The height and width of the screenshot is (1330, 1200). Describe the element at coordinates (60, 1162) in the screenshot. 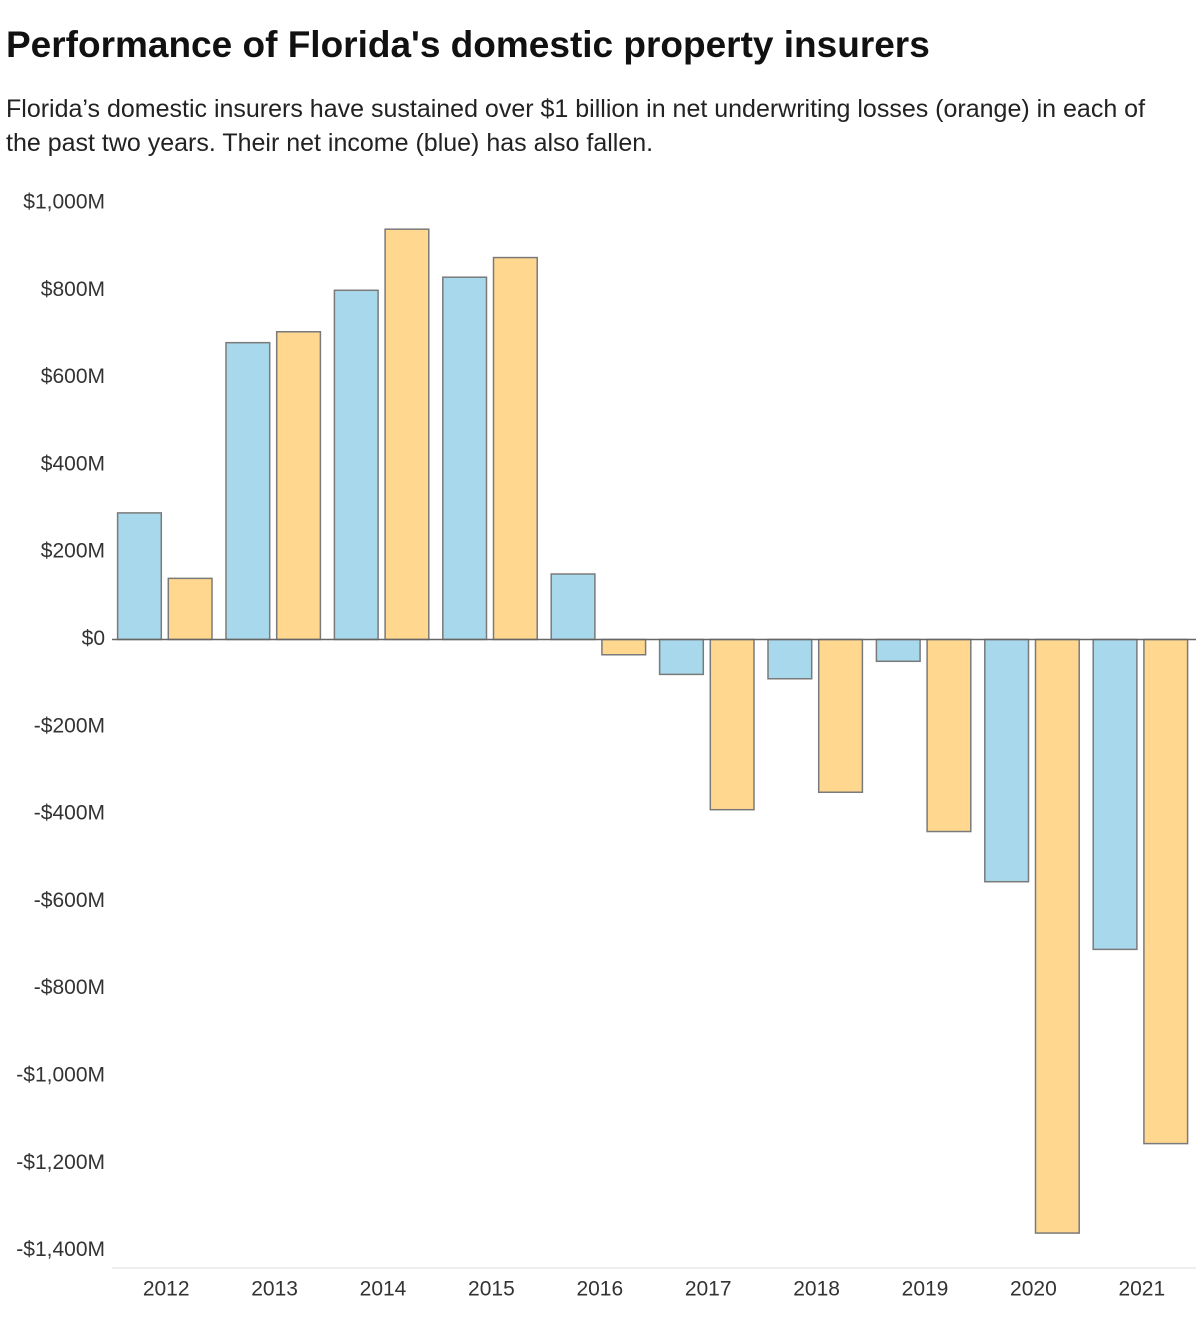

I see `y-tick-label: -$1,200M` at that location.